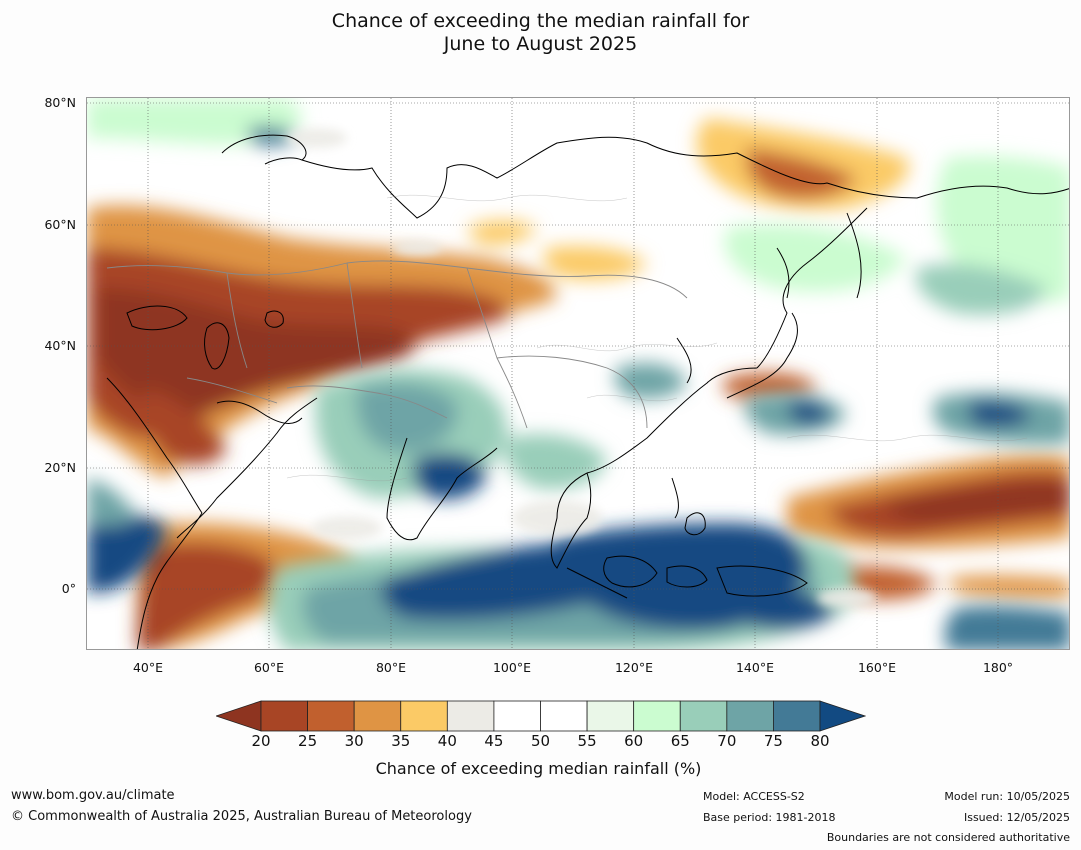 The height and width of the screenshot is (850, 1081). I want to click on colorbar-under-arrow, so click(239, 716).